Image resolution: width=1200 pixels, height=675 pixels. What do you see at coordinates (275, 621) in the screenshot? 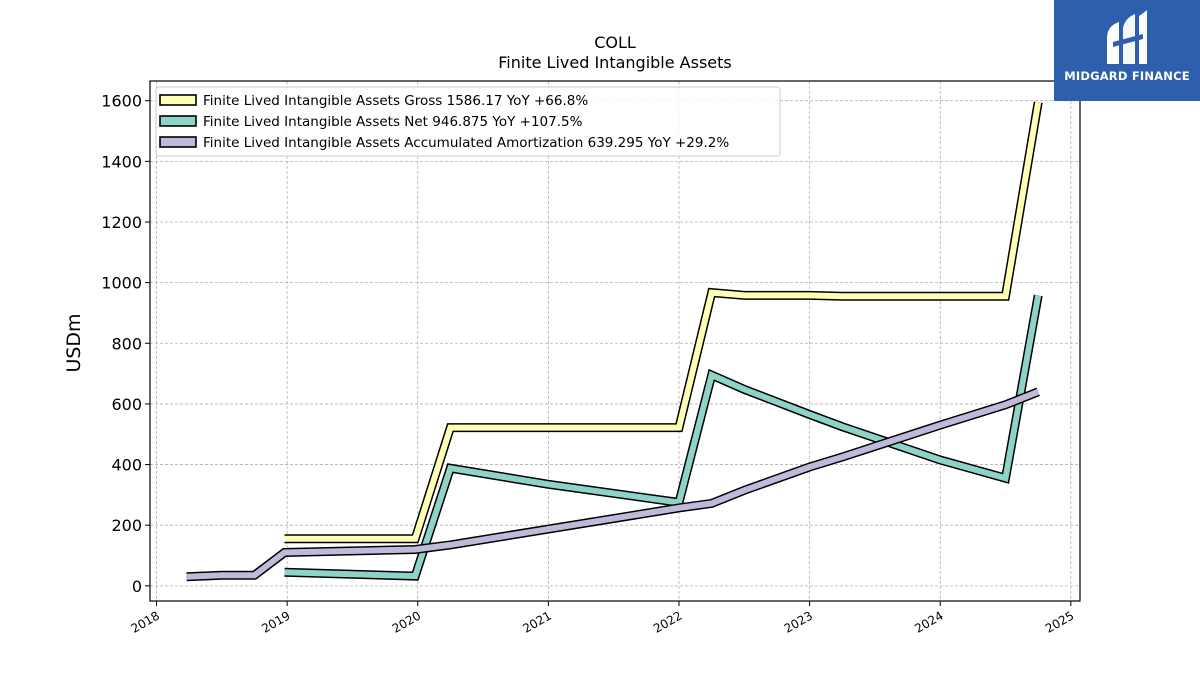
I see `x-tick-label: 2019` at bounding box center [275, 621].